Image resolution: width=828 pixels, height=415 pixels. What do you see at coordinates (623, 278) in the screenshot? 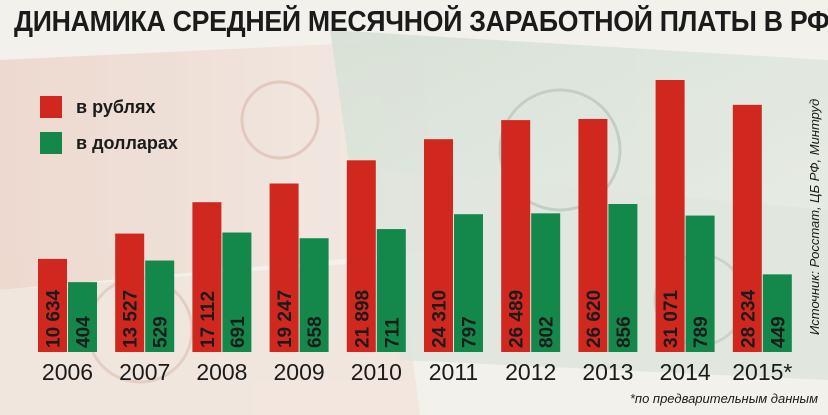
I see `bar-dollars-2013` at bounding box center [623, 278].